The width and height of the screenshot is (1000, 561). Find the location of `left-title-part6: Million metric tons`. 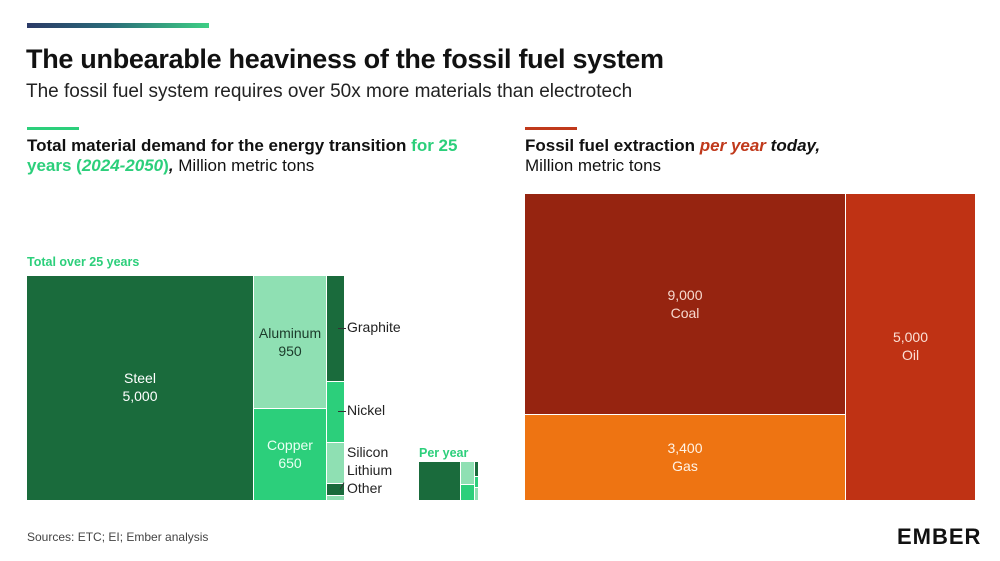

left-title-part6: Million metric tons is located at coordinates (244, 165).